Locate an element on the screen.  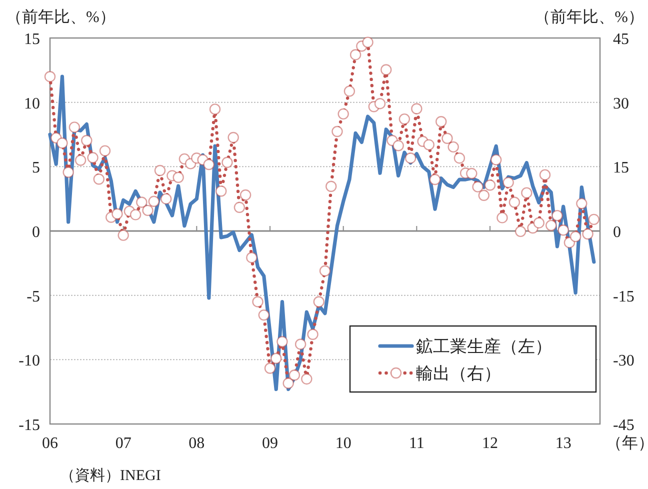
x-tick-label: 12 is located at coordinates (490, 443).